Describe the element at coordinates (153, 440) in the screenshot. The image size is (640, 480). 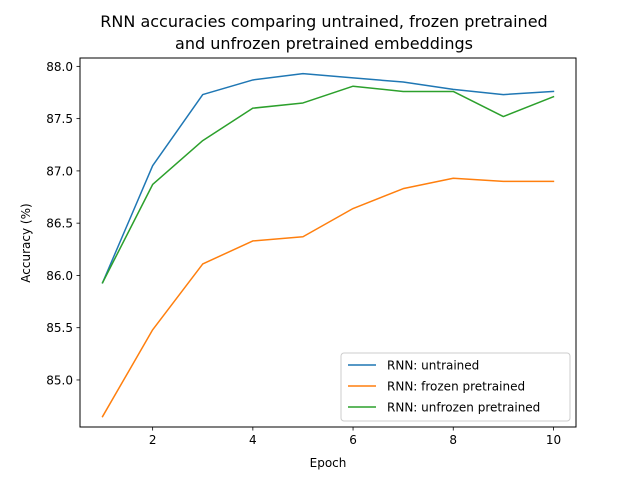
I see `x-tick-label: 2` at that location.